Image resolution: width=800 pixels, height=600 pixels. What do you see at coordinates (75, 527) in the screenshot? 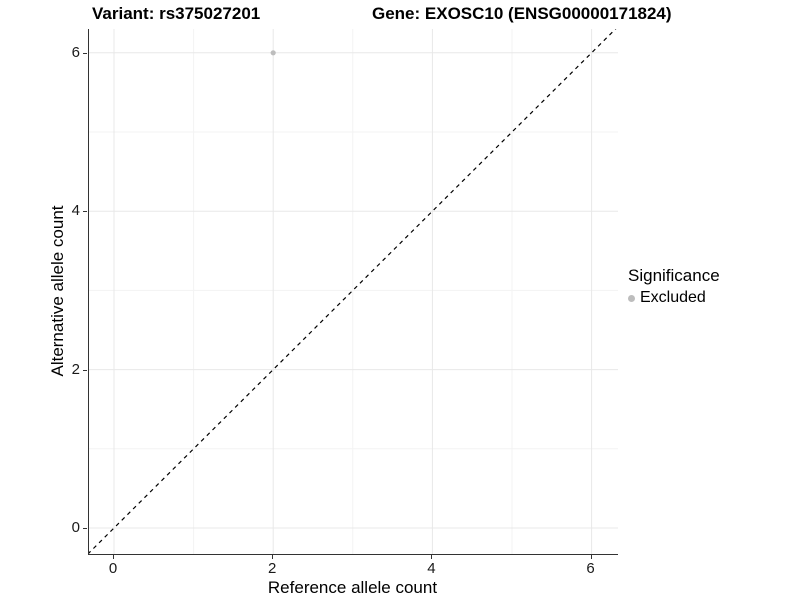
I see `y-tick-label: 0` at bounding box center [75, 527].